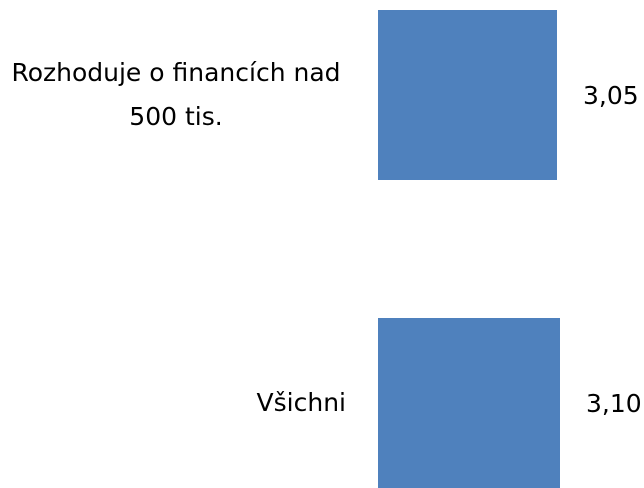 The width and height of the screenshot is (644, 488). Describe the element at coordinates (176, 94) in the screenshot. I see `category-label: Rozhoduje o financích nad 500 tis.` at that location.